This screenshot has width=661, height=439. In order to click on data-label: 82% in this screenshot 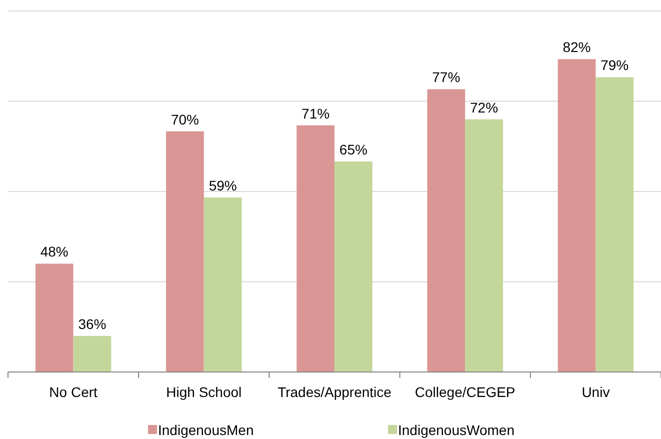, I will do `click(576, 47)`.